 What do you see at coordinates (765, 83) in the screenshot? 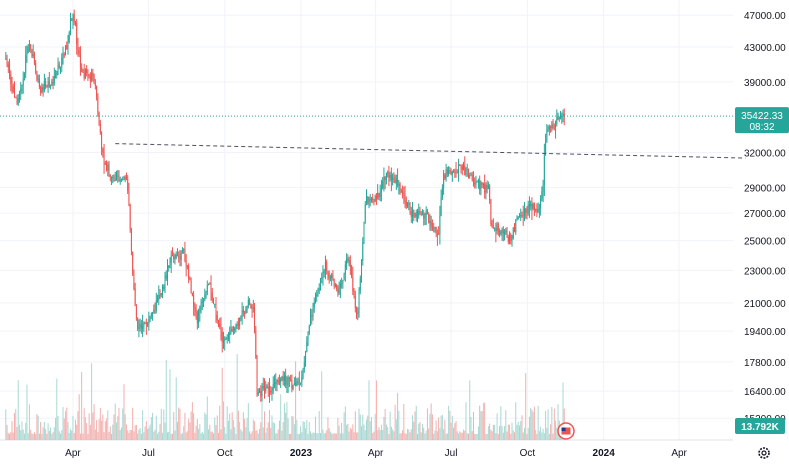
I see `price-tick-label: 39000.00` at bounding box center [765, 83].